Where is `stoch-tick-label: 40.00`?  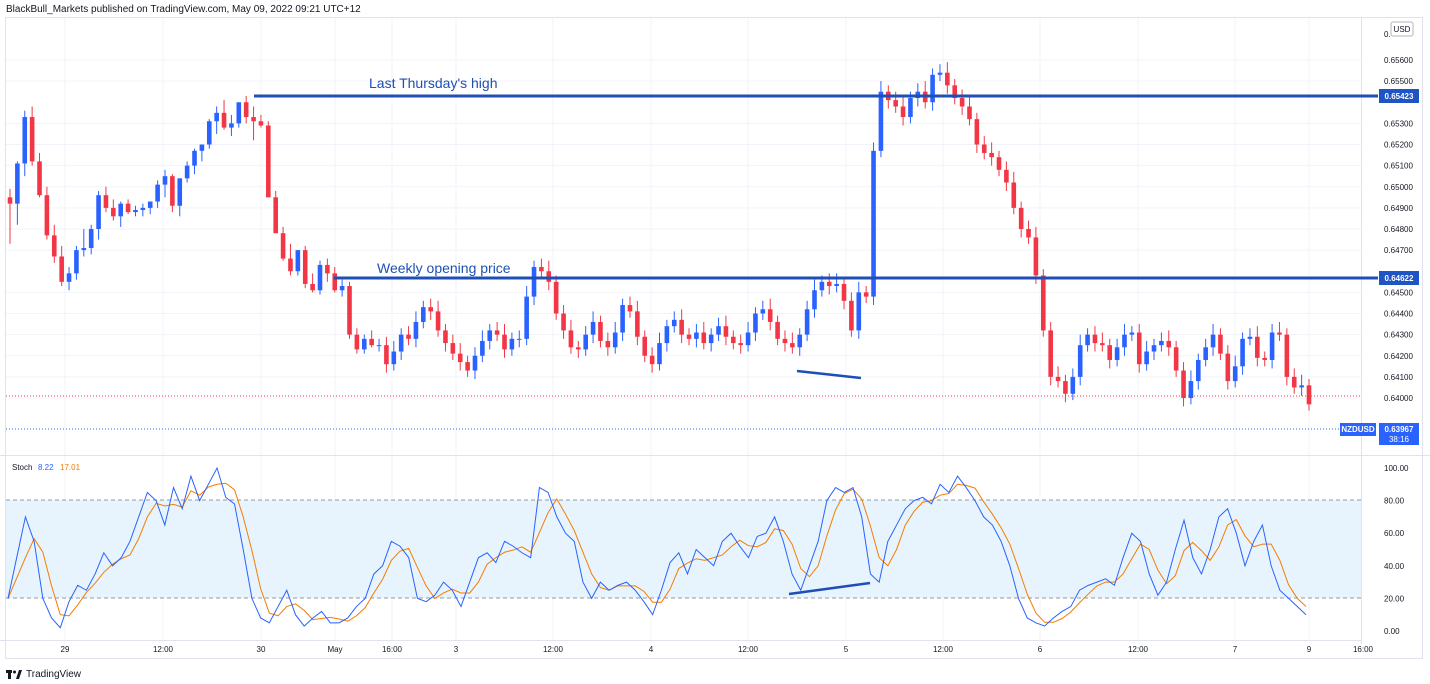
stoch-tick-label: 40.00 is located at coordinates (1394, 566).